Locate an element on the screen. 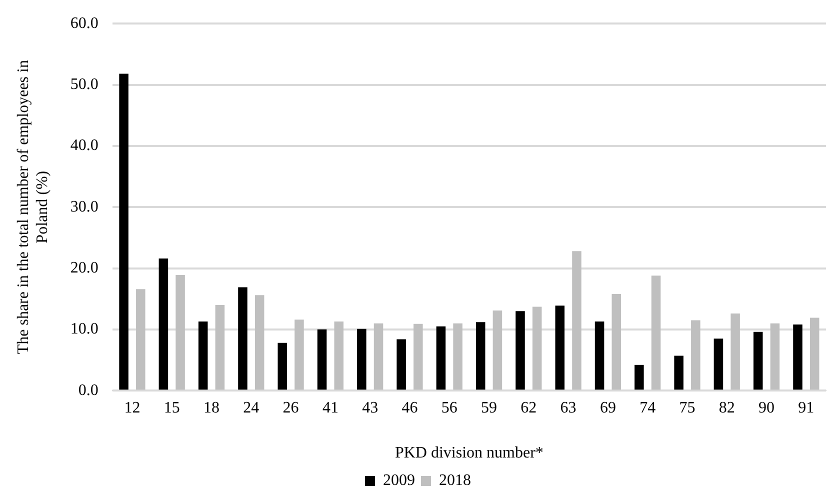 This screenshot has height=499, width=836. x-tick-label: 69 is located at coordinates (608, 407).